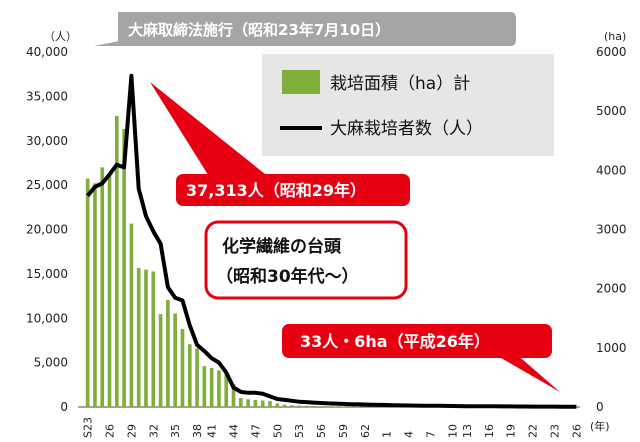  What do you see at coordinates (611, 52) in the screenshot?
I see `right-axis-tick-label: 6000` at bounding box center [611, 52].